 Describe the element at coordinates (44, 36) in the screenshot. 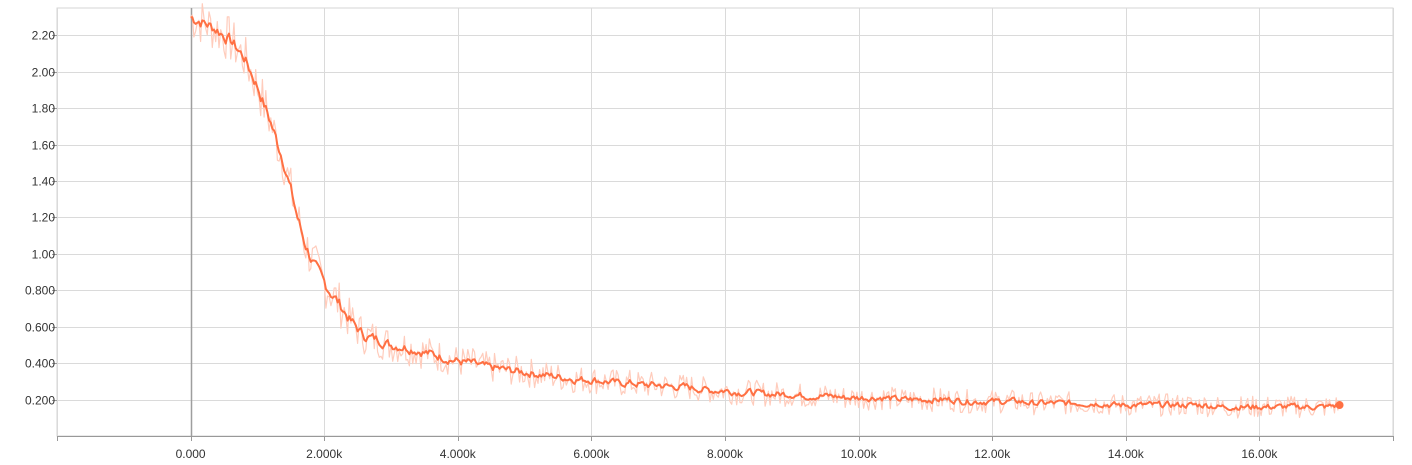

I see `y-tick-label: 2.20` at that location.